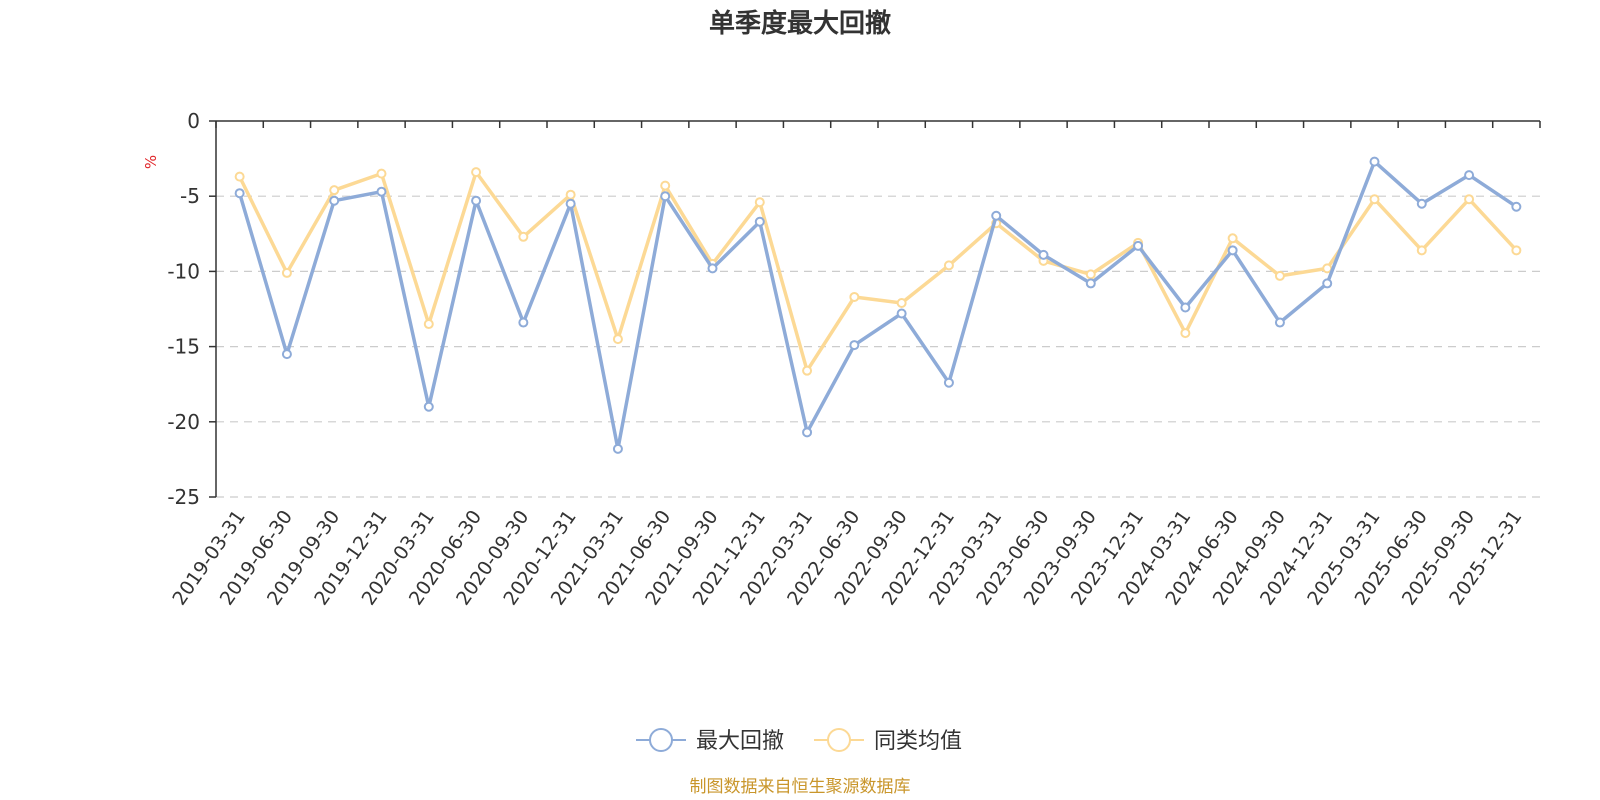 The image size is (1600, 800). I want to click on y-tick-label: -25, so click(183, 497).